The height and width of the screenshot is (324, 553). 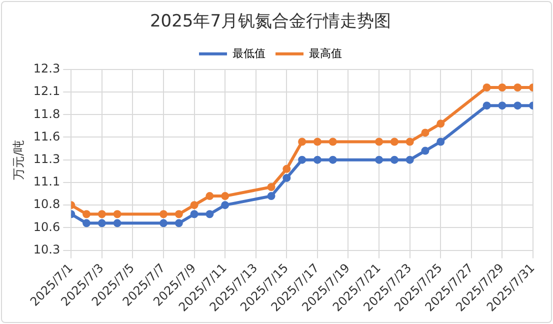 I want to click on y-tick-label: 10.6, so click(x=46, y=227).